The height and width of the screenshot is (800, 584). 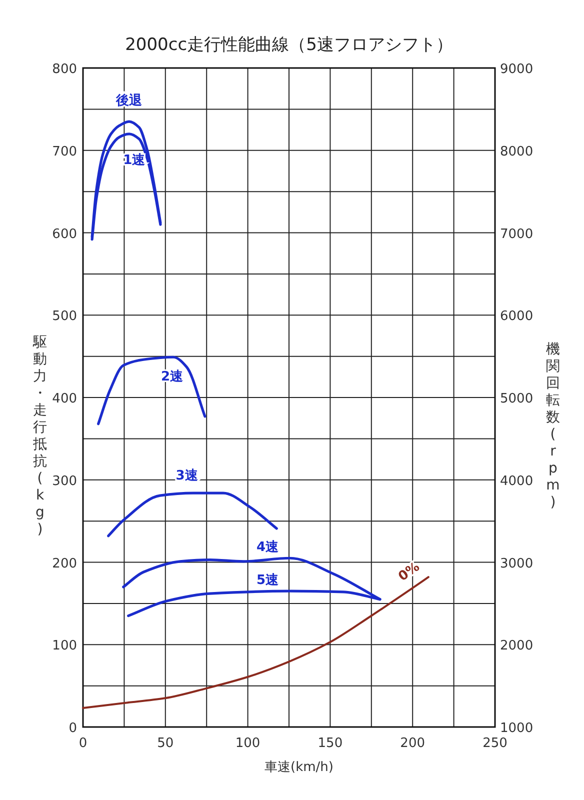 What do you see at coordinates (64, 234) in the screenshot?
I see `y-tick-label: 600` at bounding box center [64, 234].